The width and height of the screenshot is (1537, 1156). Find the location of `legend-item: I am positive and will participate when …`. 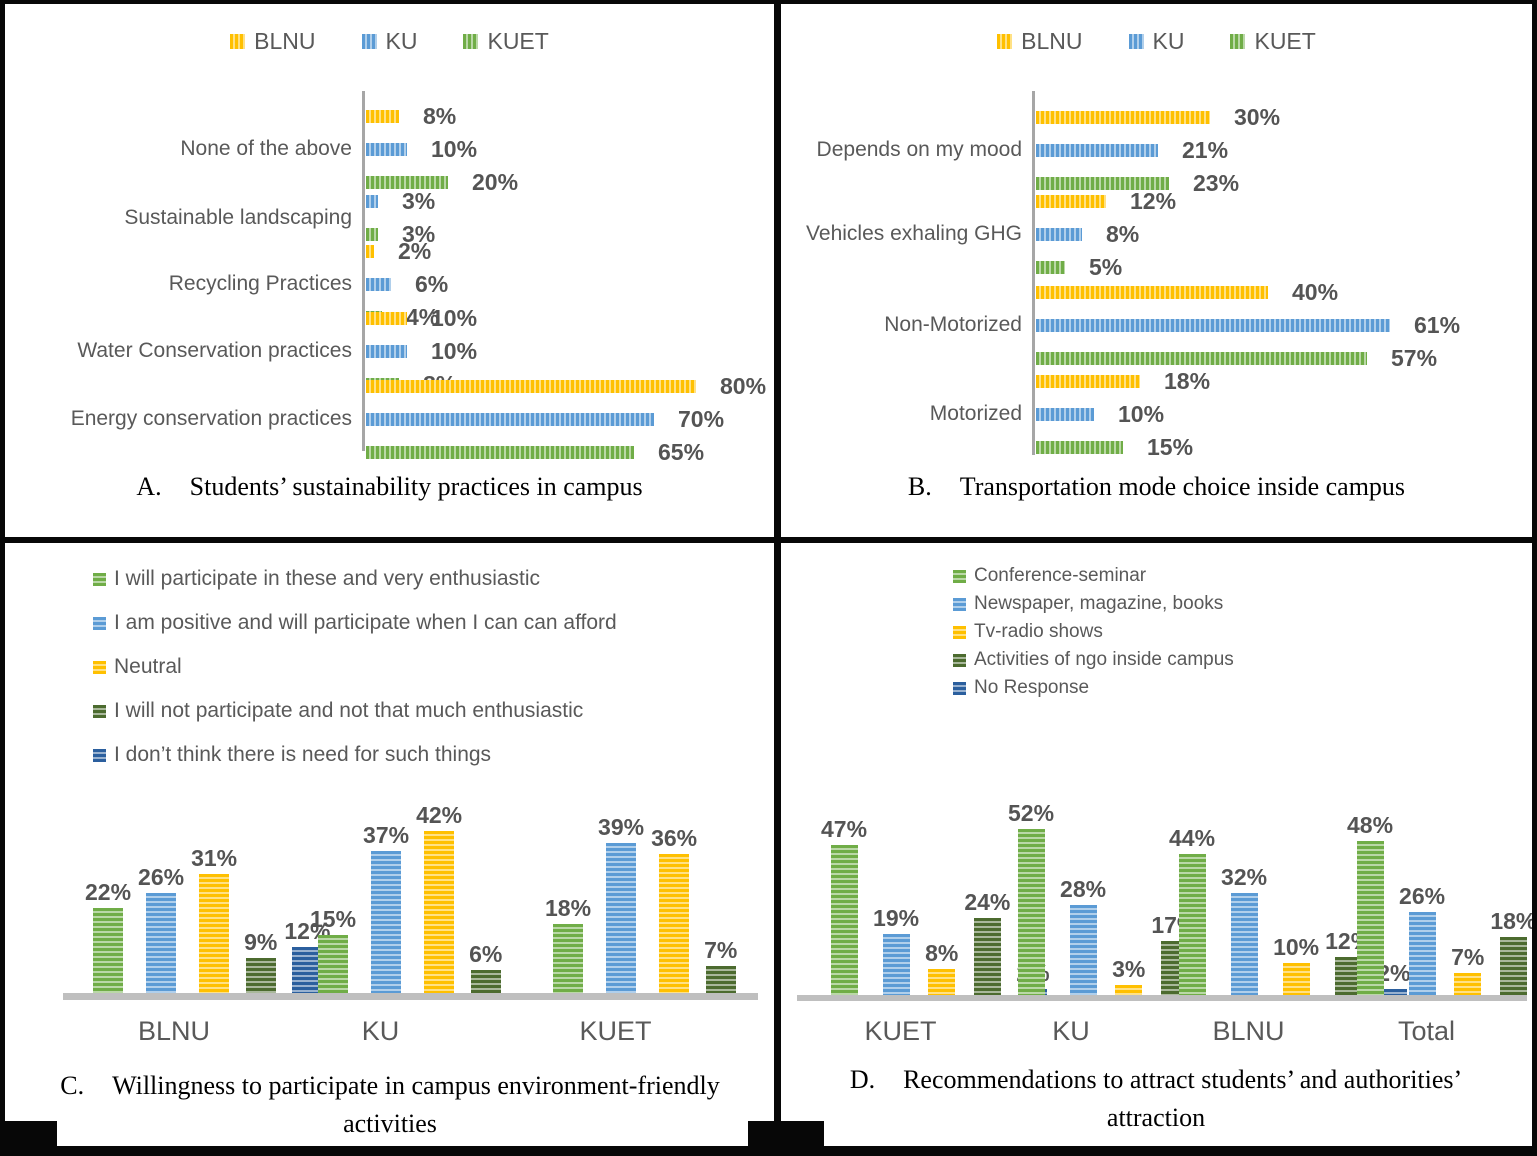

legend-item: I am positive and will participate when … is located at coordinates (355, 623).